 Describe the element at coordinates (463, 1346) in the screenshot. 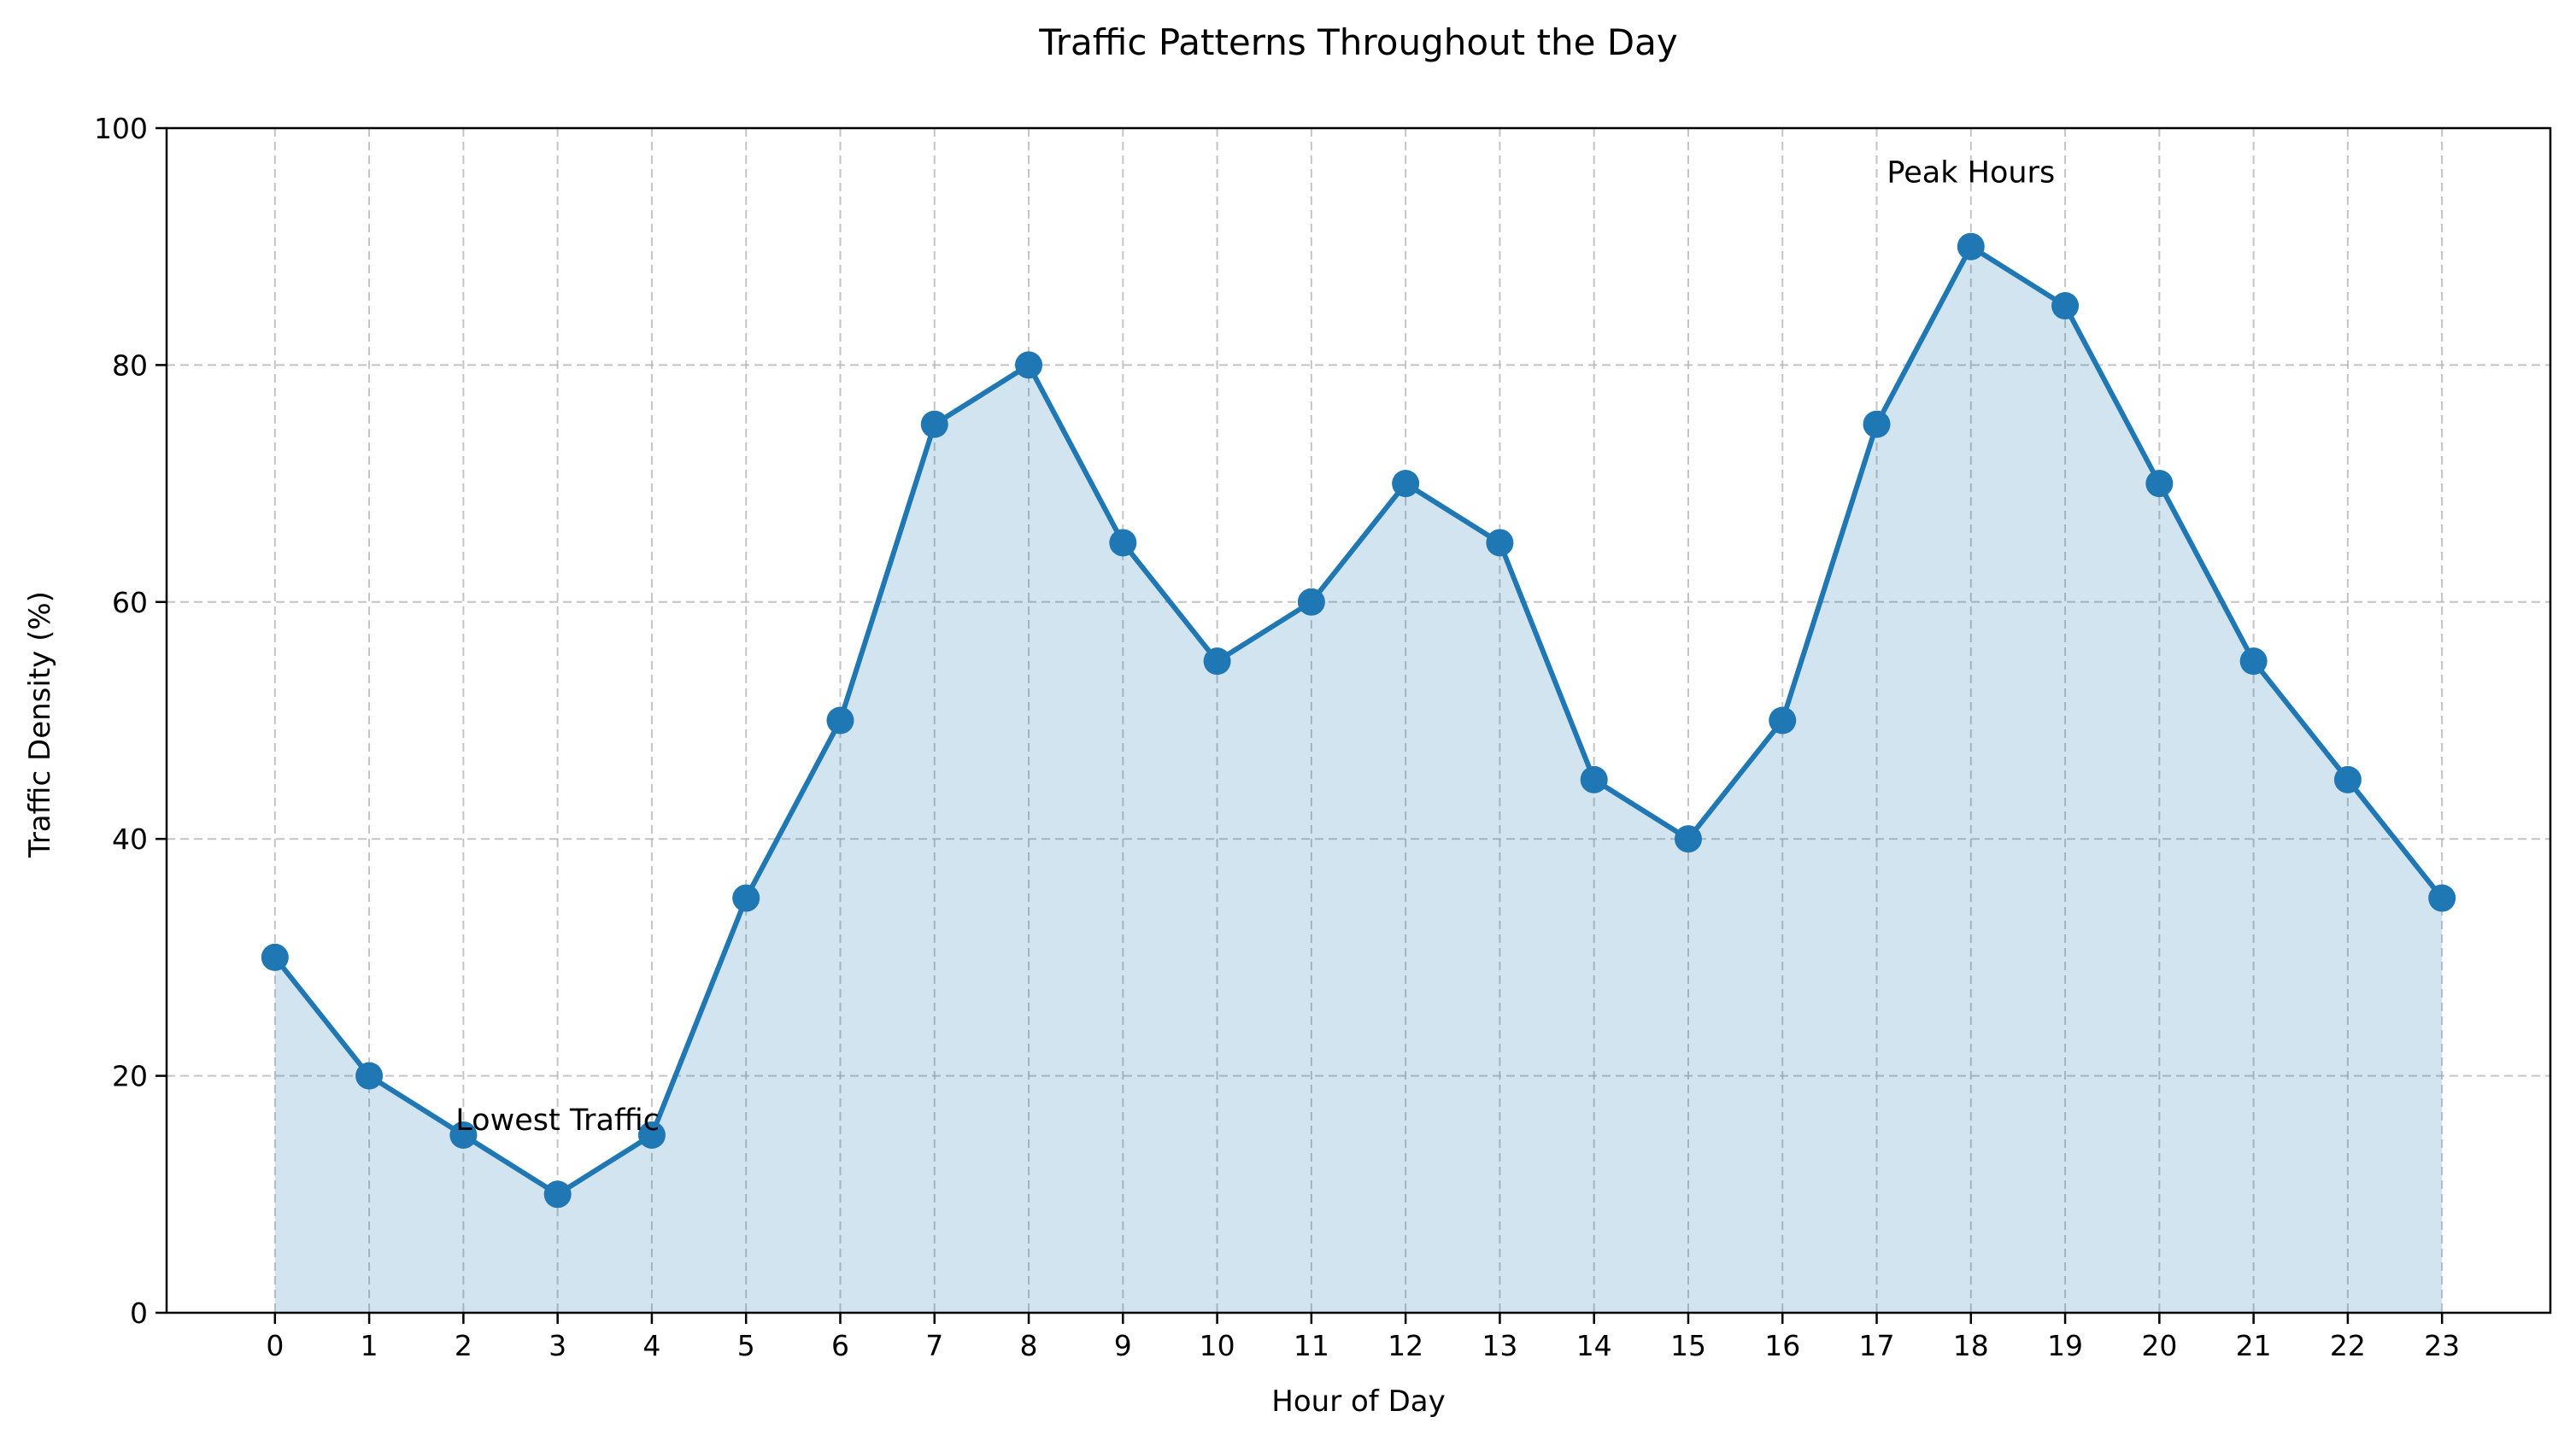

I see `x-tick-label: 2` at that location.